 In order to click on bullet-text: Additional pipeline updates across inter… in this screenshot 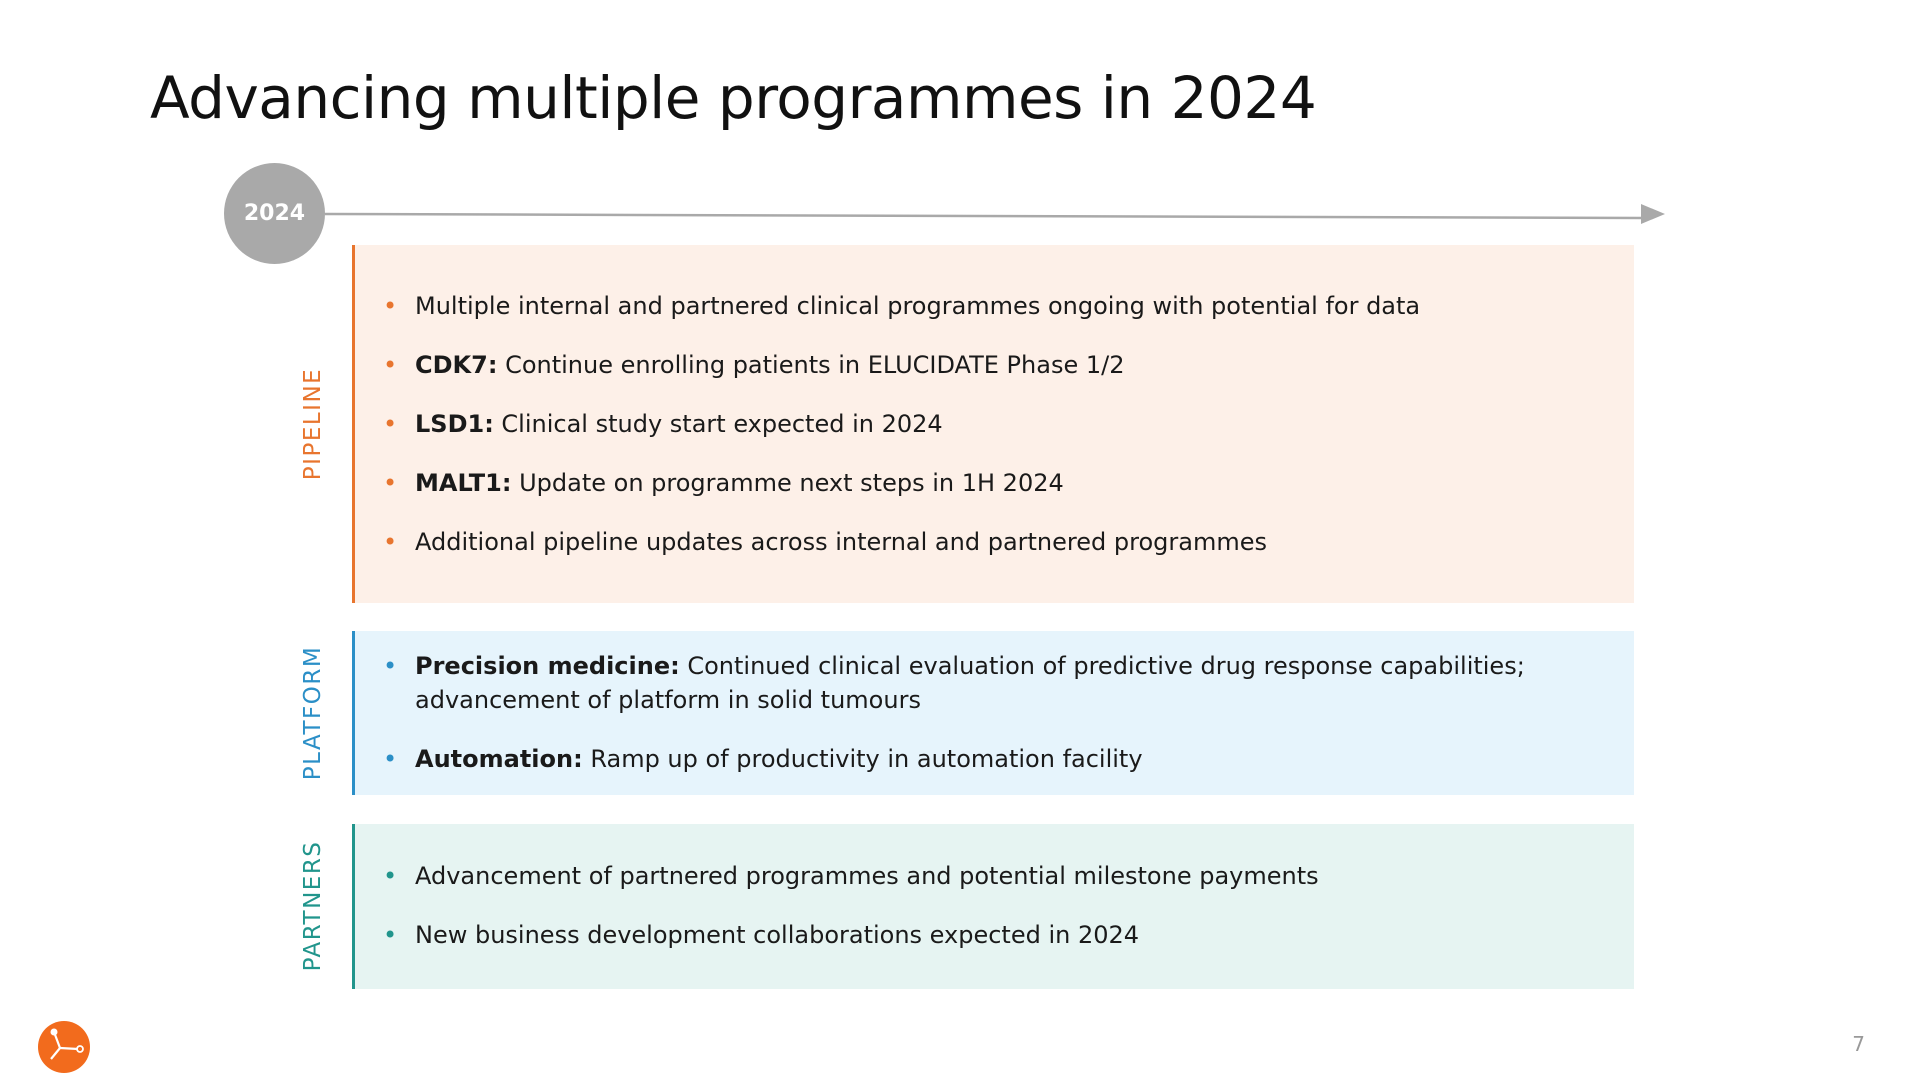, I will do `click(841, 542)`.